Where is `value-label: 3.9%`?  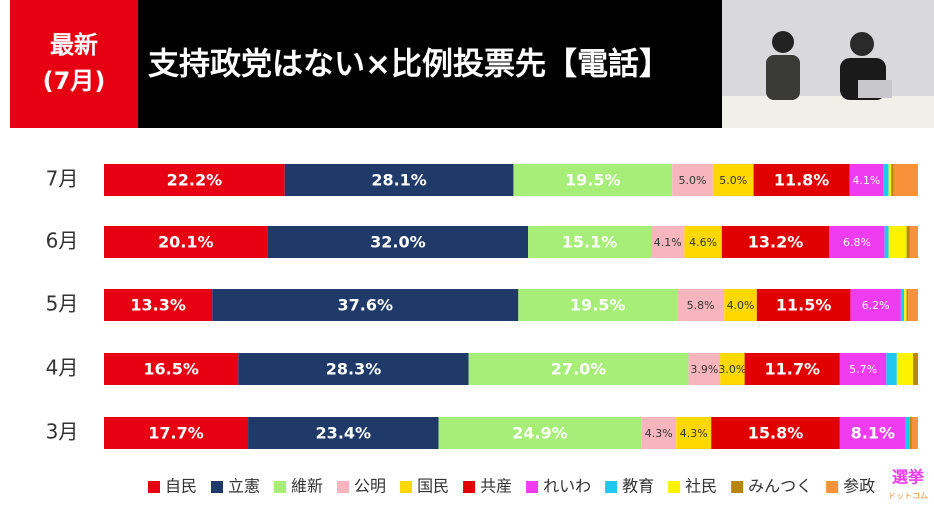
value-label: 3.9% is located at coordinates (704, 369).